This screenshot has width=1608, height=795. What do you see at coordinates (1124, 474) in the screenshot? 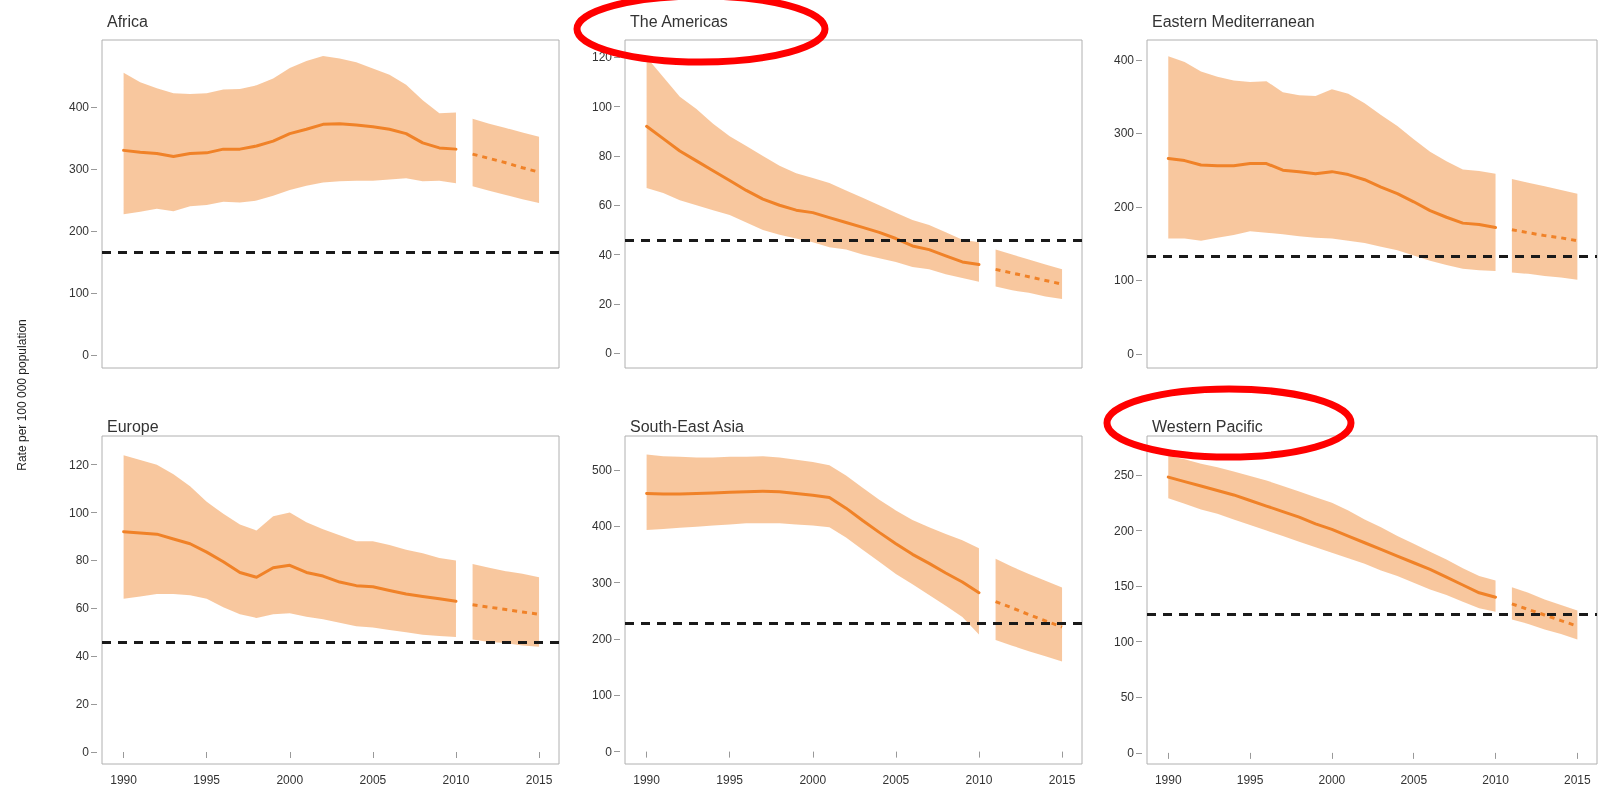
I see `y-tick-label: 250` at bounding box center [1124, 474].